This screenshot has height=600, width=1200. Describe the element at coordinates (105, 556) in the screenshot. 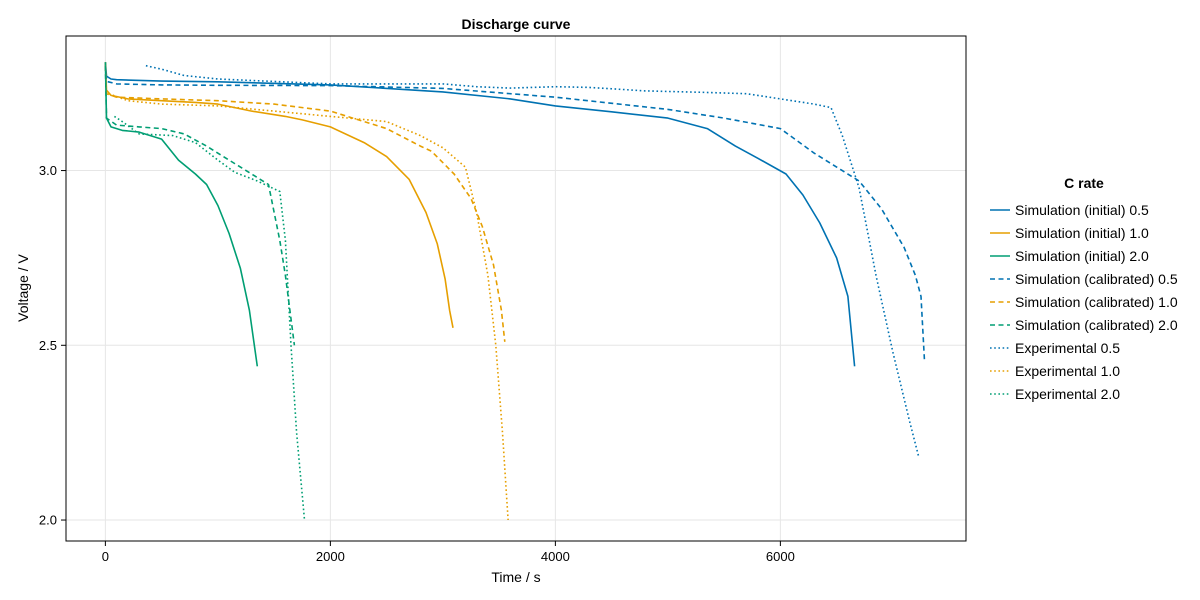

I see `x-tick-label: 0` at that location.